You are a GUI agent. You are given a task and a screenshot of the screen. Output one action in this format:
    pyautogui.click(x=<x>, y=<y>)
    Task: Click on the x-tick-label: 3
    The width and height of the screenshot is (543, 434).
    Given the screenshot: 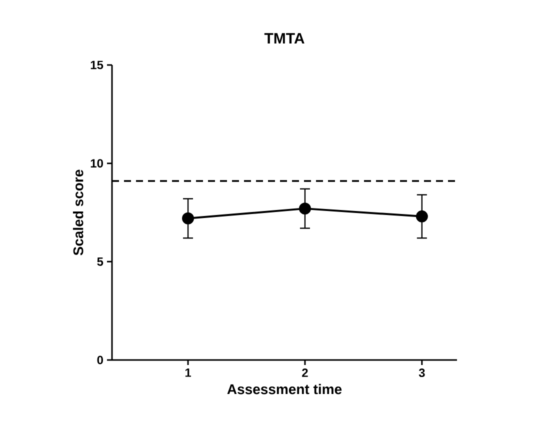 What is the action you would take?
    pyautogui.click(x=421, y=373)
    